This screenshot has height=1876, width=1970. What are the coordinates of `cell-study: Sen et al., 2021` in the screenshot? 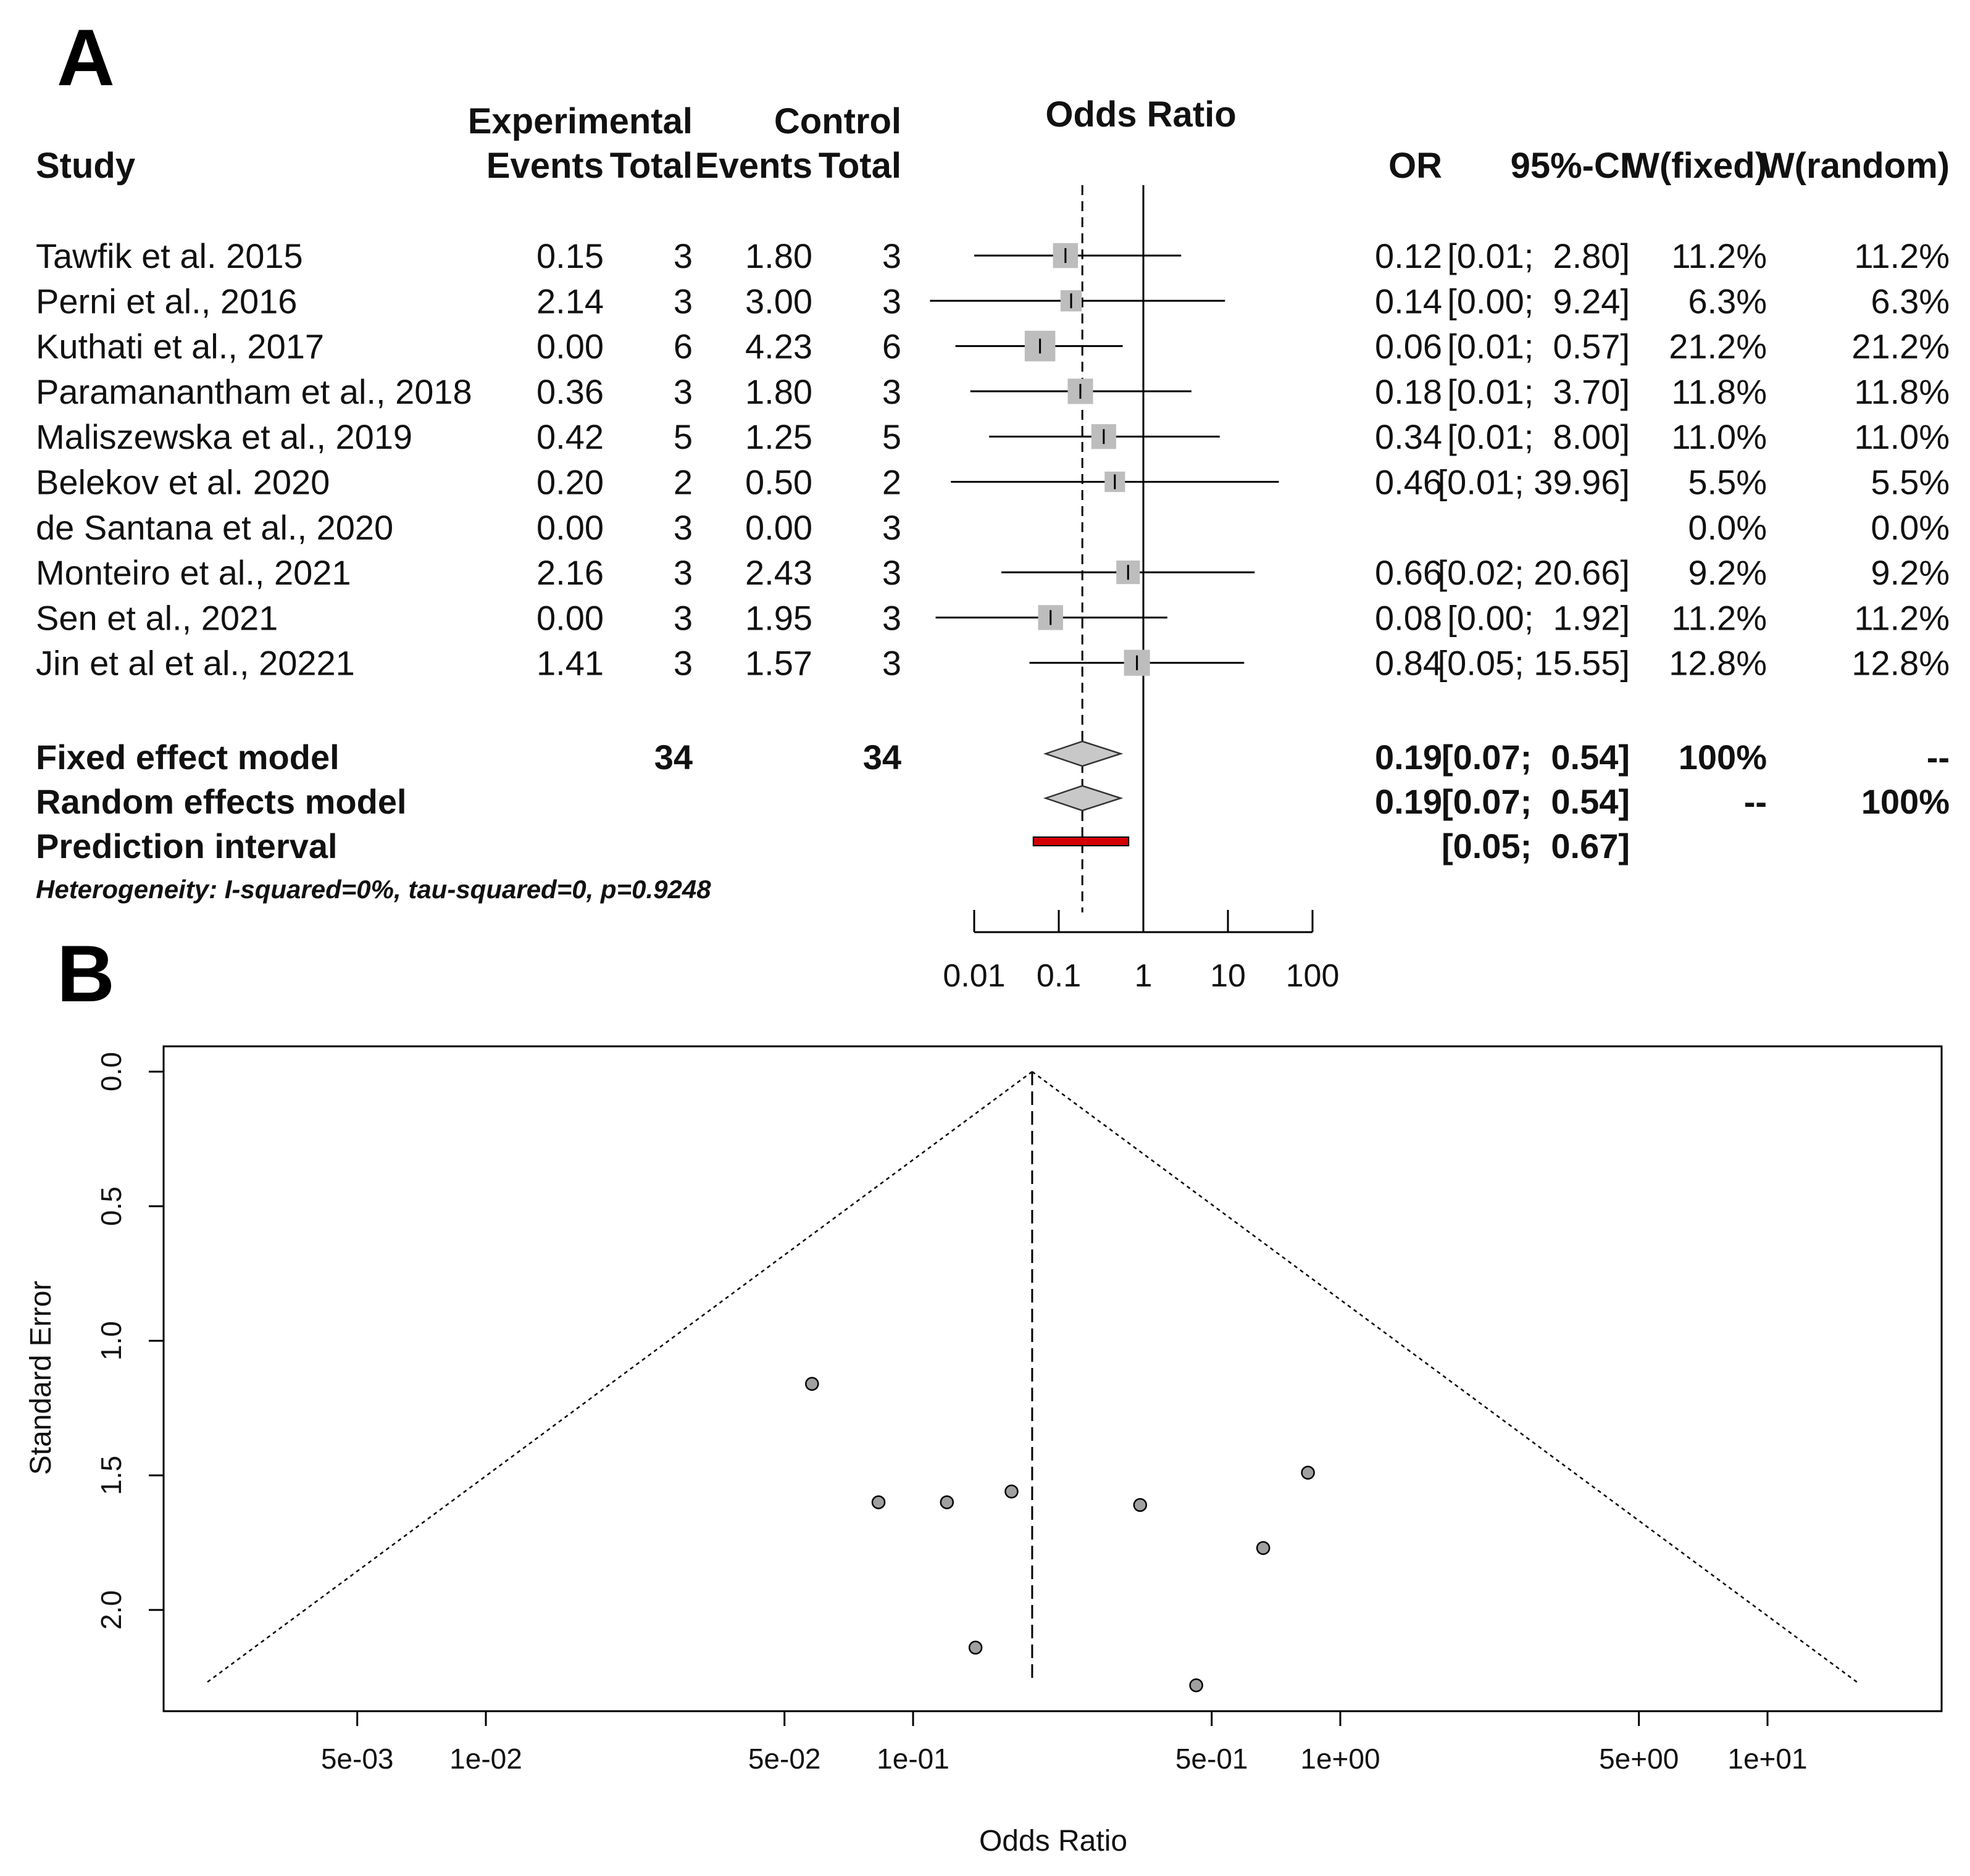 It's located at (157, 617).